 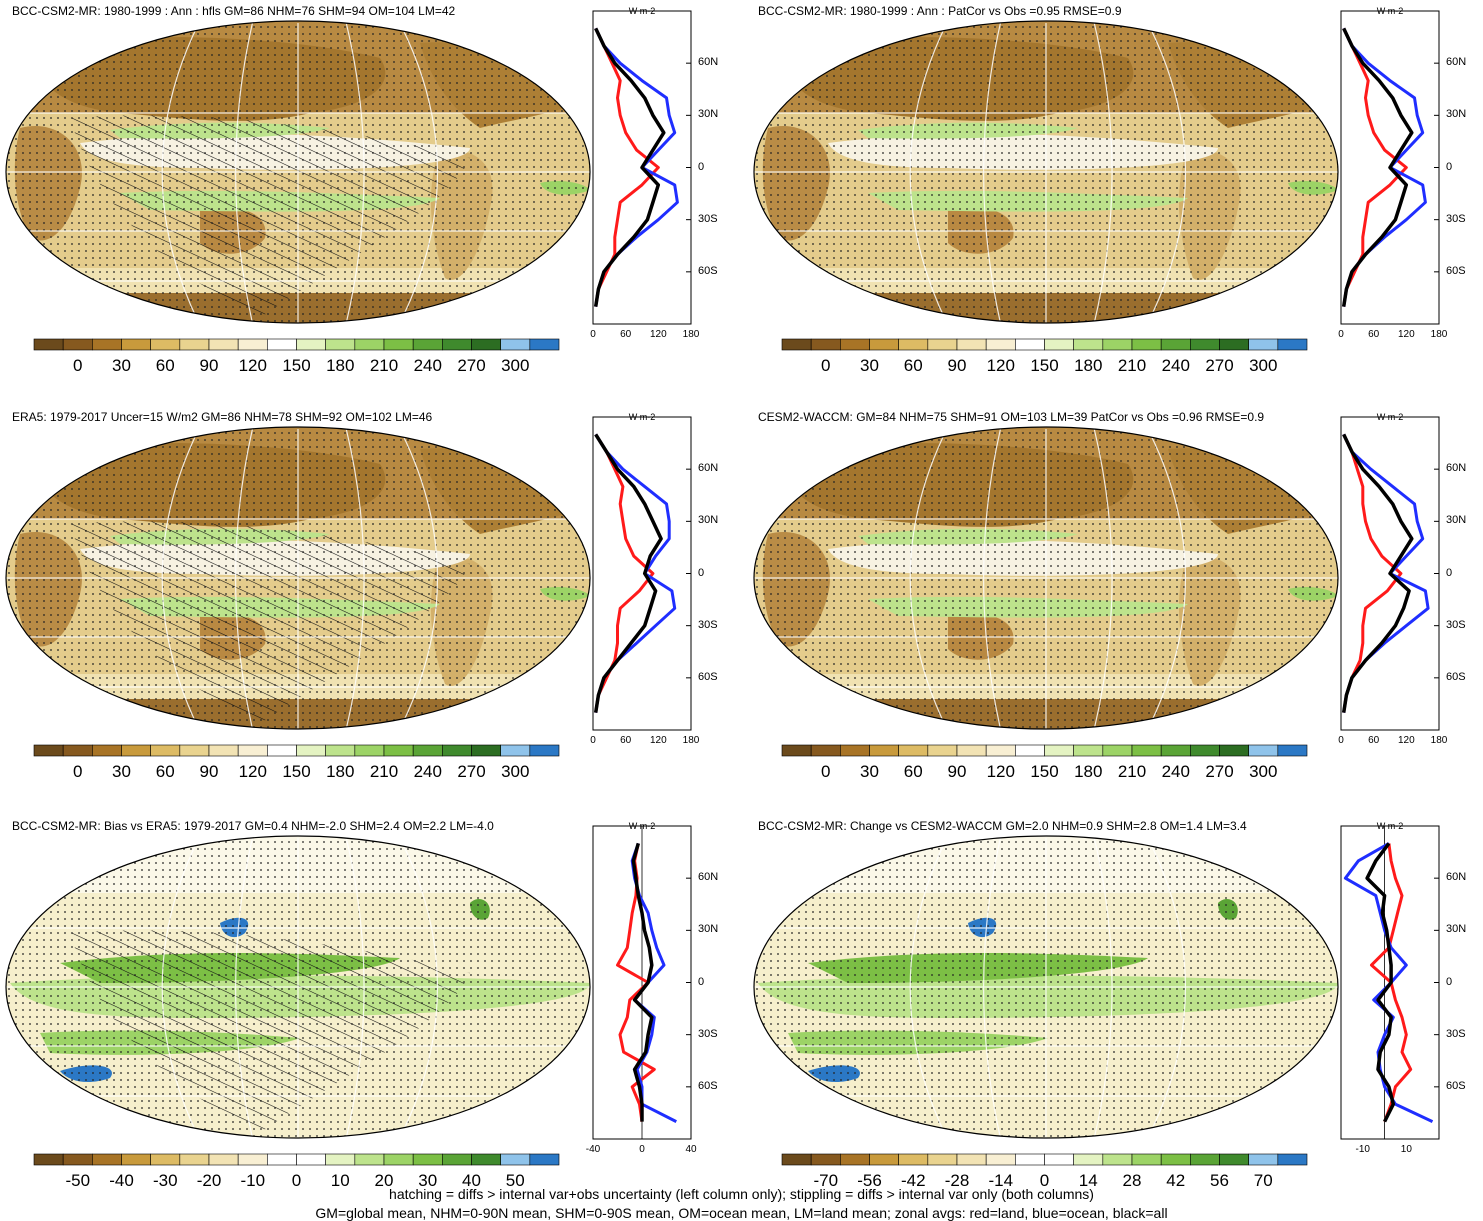 What do you see at coordinates (121, 1180) in the screenshot?
I see `colorbar-label: -40` at bounding box center [121, 1180].